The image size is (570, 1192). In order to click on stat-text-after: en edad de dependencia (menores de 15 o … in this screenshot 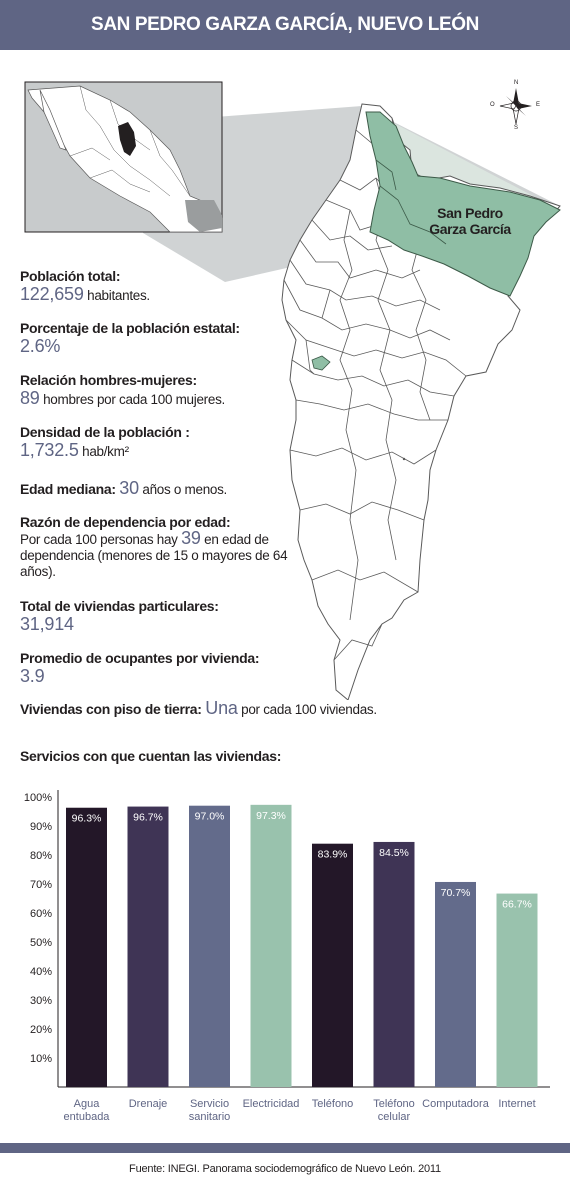, I will do `click(154, 555)`.